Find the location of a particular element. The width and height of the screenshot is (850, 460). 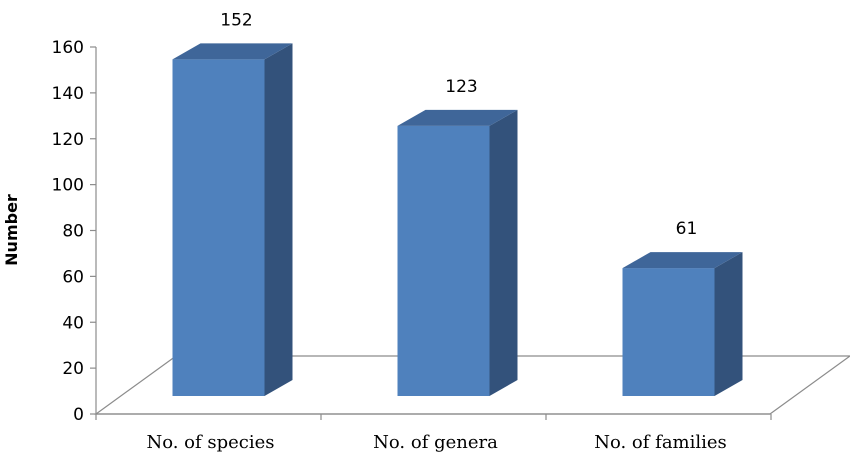

y-tick-label: 0 is located at coordinates (78, 415).